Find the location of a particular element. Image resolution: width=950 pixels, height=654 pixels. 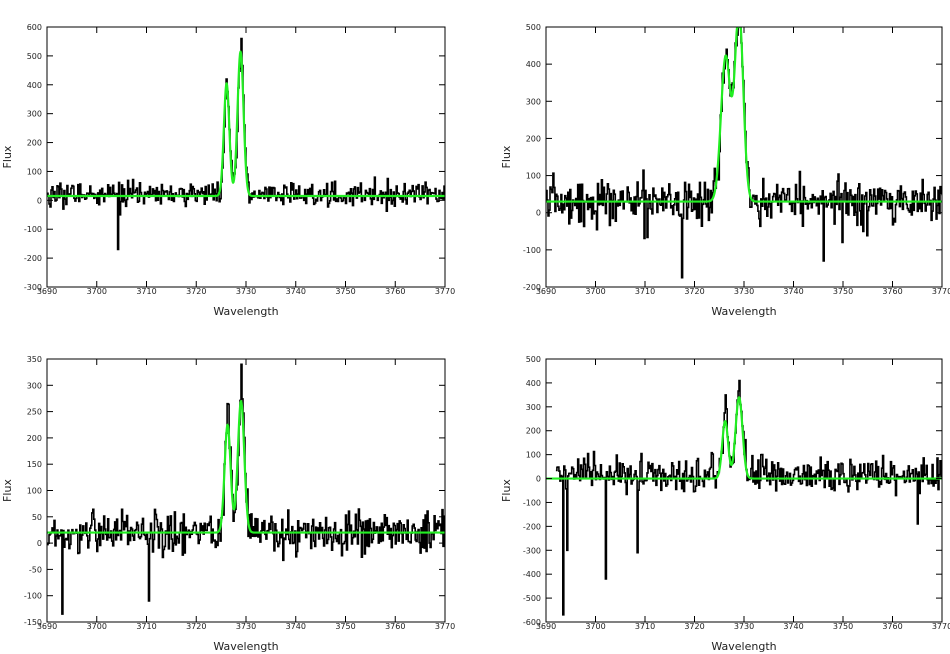

y-tick-label: 250 is located at coordinates (34, 412).